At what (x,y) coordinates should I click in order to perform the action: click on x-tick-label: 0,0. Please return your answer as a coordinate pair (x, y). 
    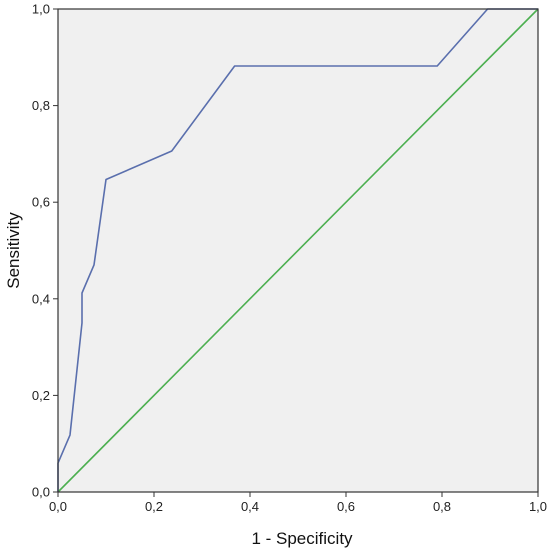
    Looking at the image, I should click on (58, 506).